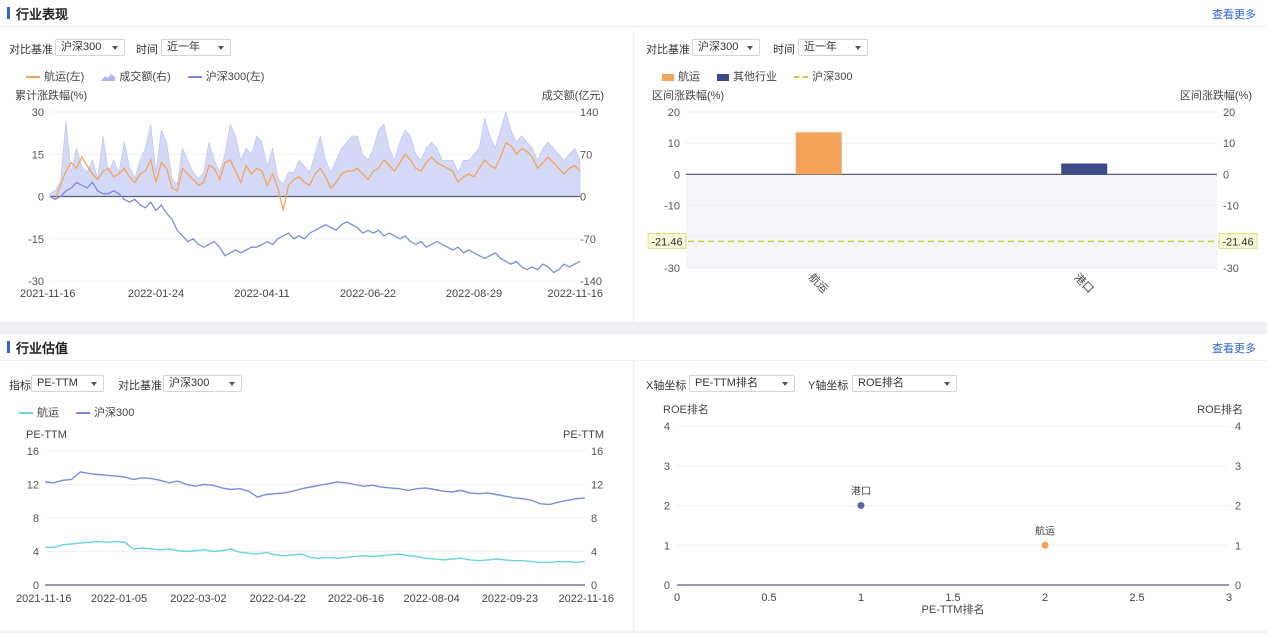  What do you see at coordinates (952, 598) in the screenshot?
I see `x-tick-label: 1.5` at bounding box center [952, 598].